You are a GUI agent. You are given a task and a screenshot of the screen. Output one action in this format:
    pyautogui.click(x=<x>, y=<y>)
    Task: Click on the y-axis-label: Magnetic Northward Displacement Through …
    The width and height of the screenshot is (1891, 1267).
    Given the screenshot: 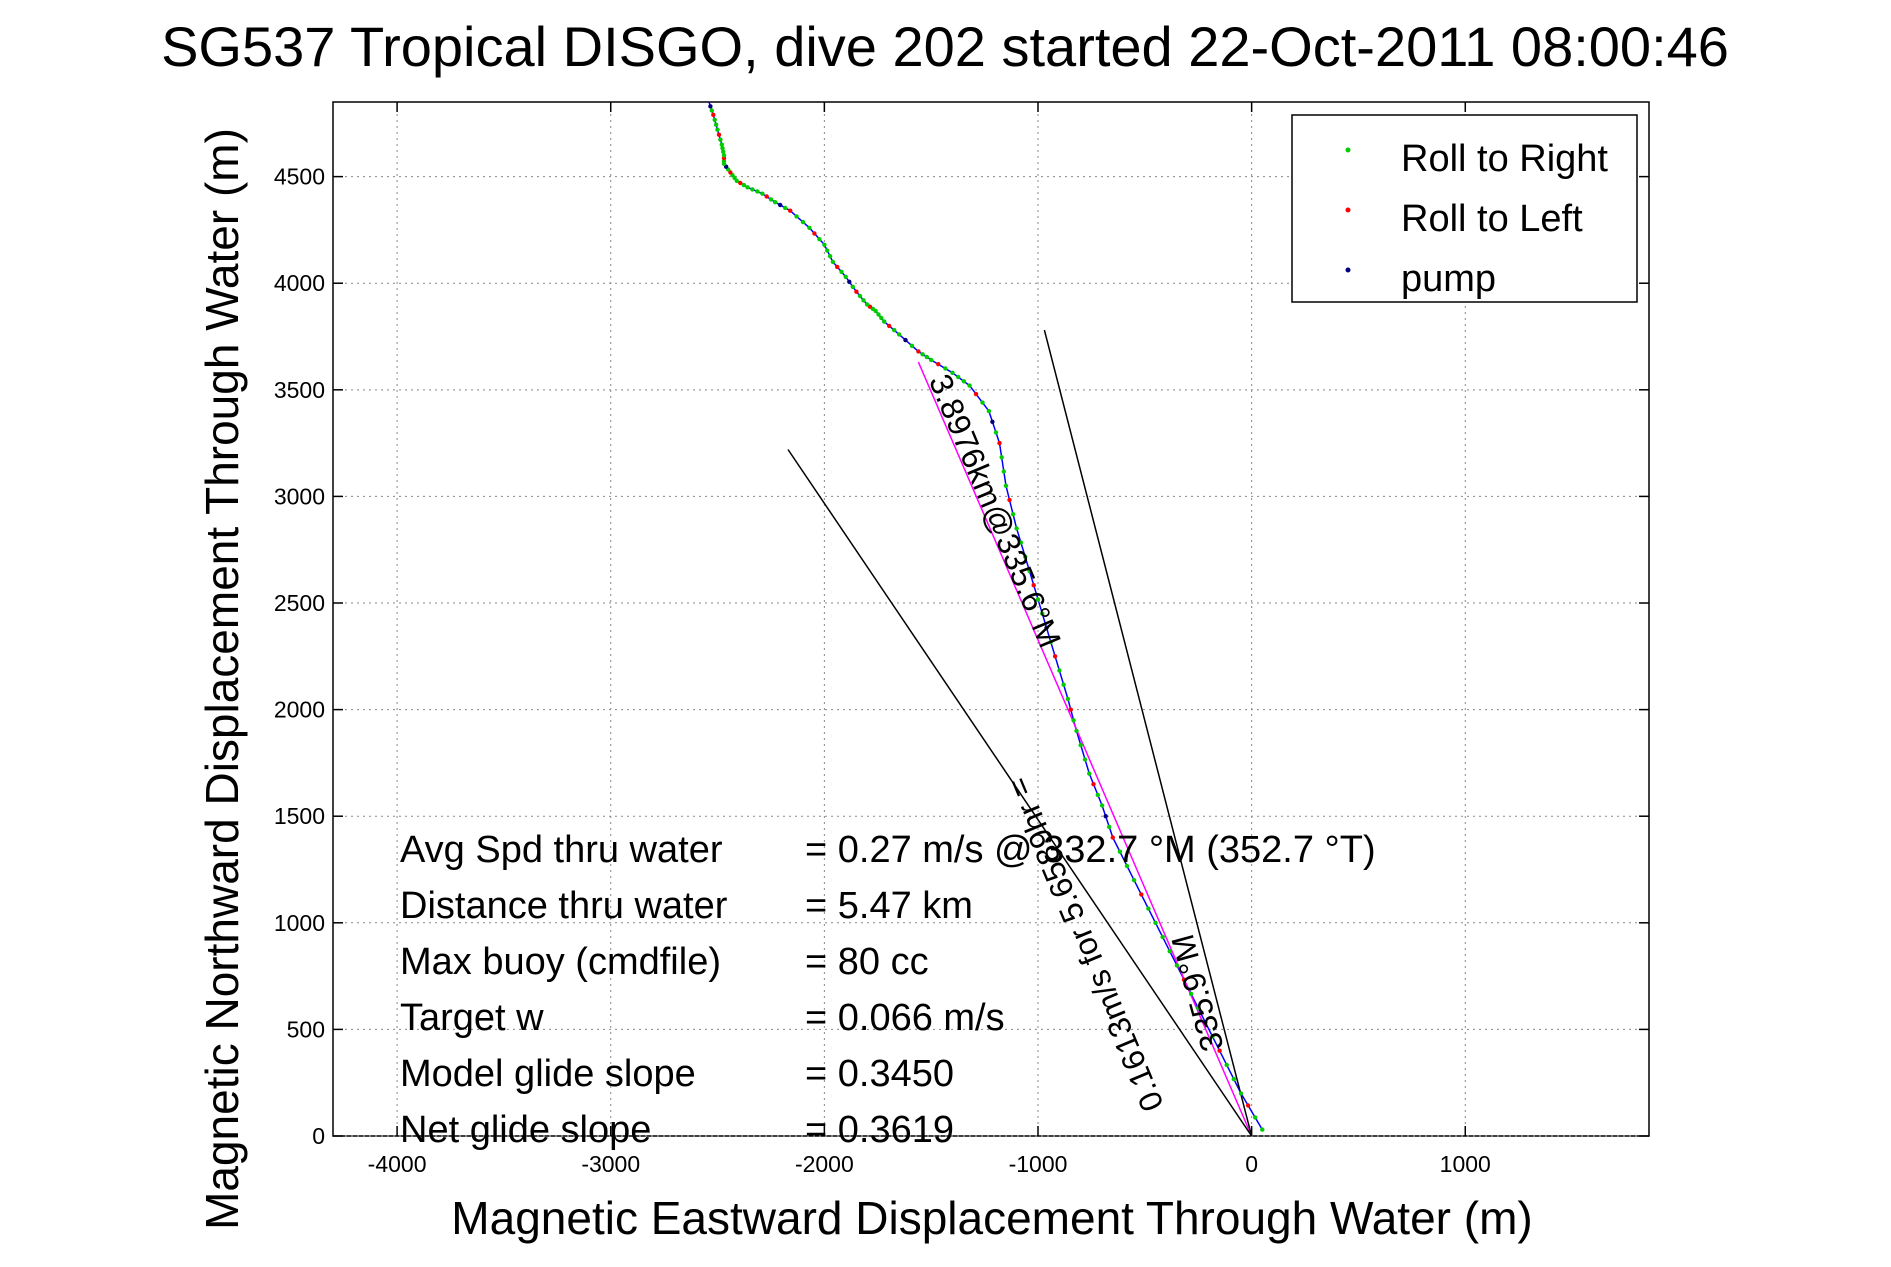 What is the action you would take?
    pyautogui.click(x=222, y=679)
    